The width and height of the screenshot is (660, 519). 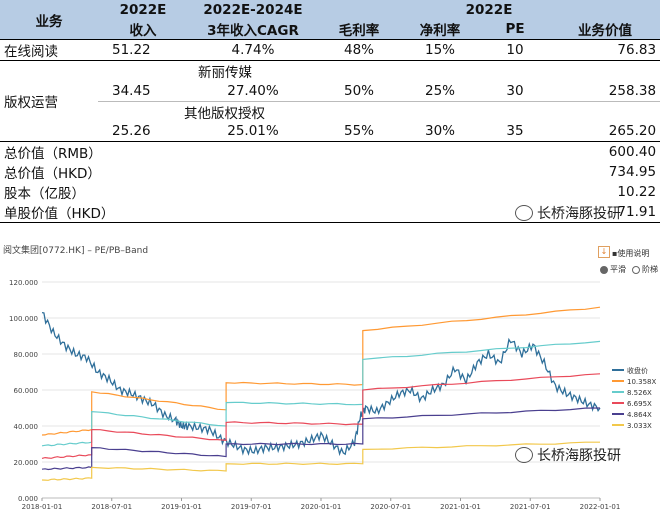 I want to click on y-tick-label: 60.000, so click(x=26, y=391).